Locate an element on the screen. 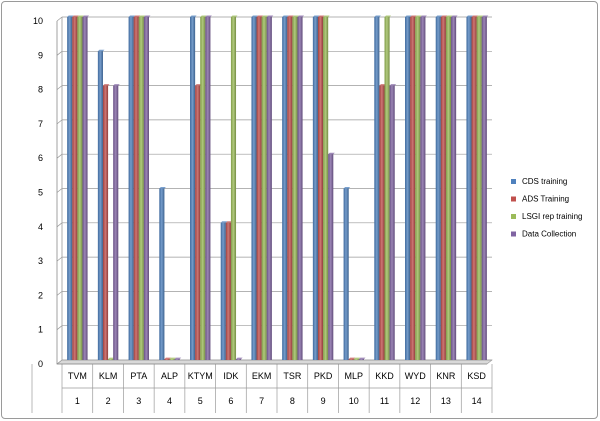  x-number-label: 2 is located at coordinates (108, 401).